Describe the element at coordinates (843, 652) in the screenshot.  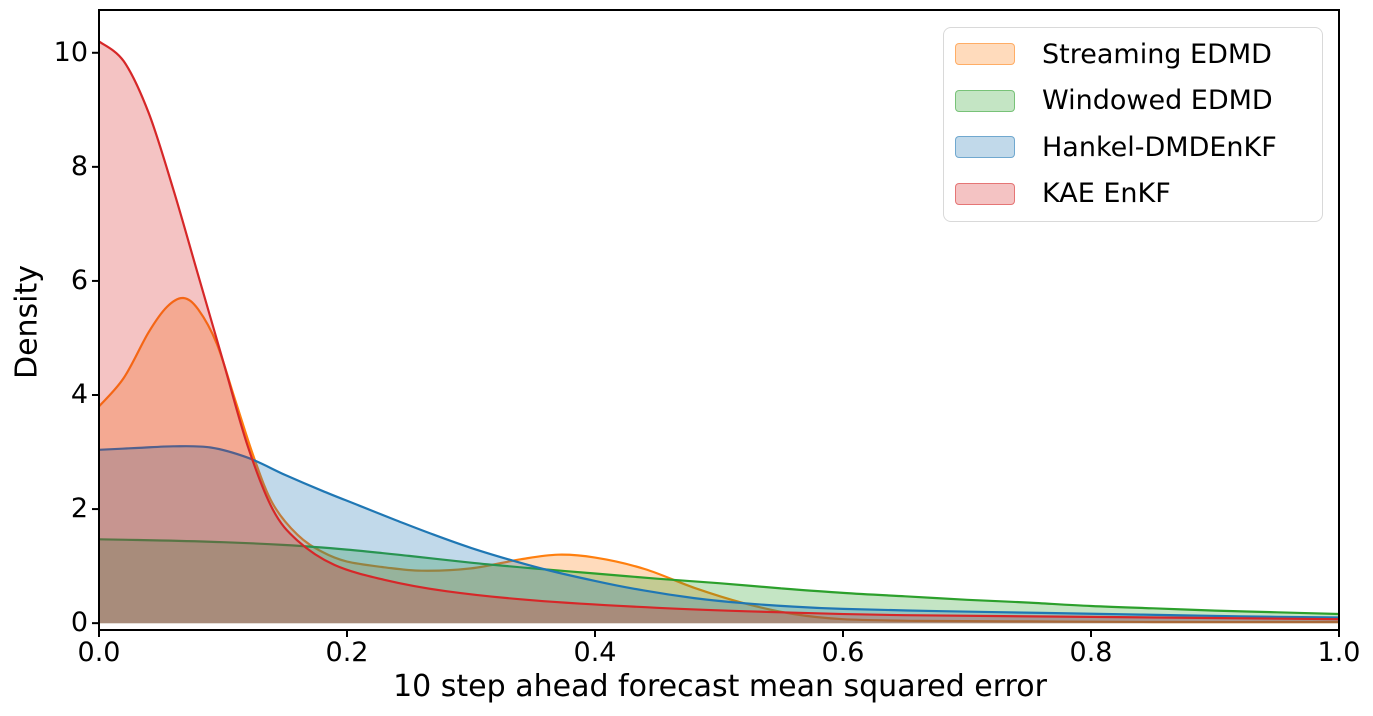
I see `x-tick-label: 0.6` at that location.